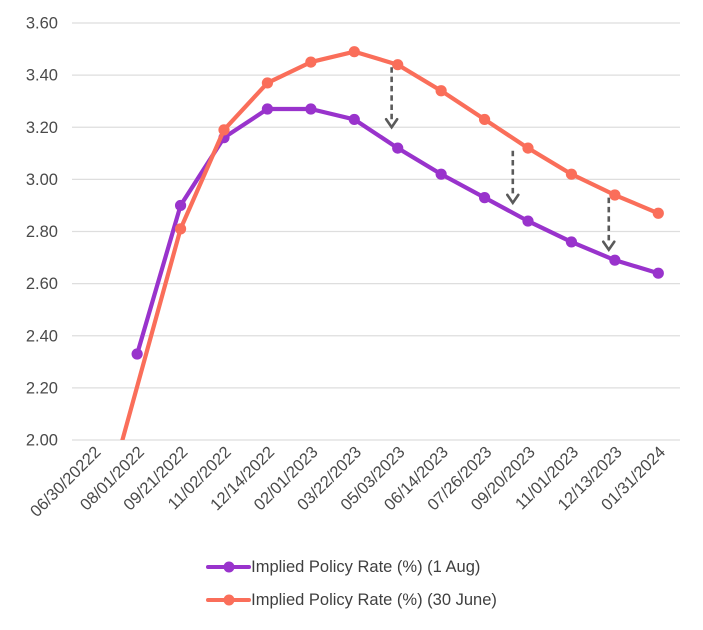 The height and width of the screenshot is (630, 703). I want to click on y-tick-label: 3.40, so click(42, 76).